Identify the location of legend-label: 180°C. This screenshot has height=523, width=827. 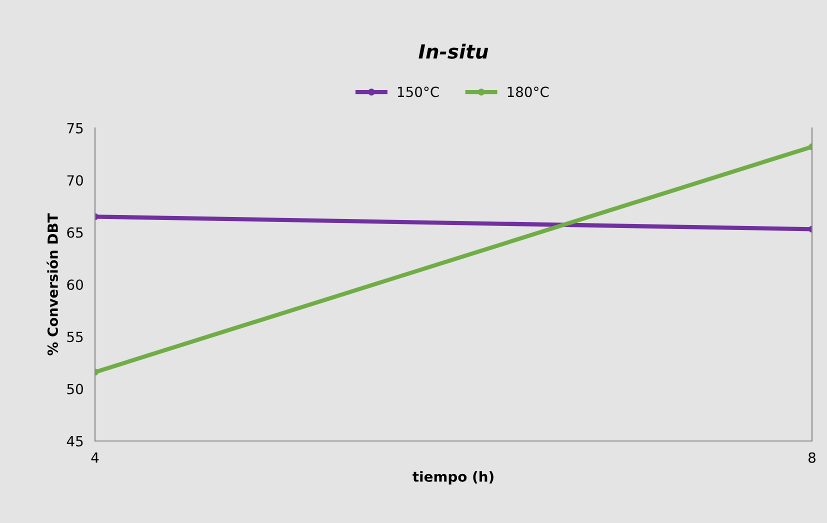
(528, 92).